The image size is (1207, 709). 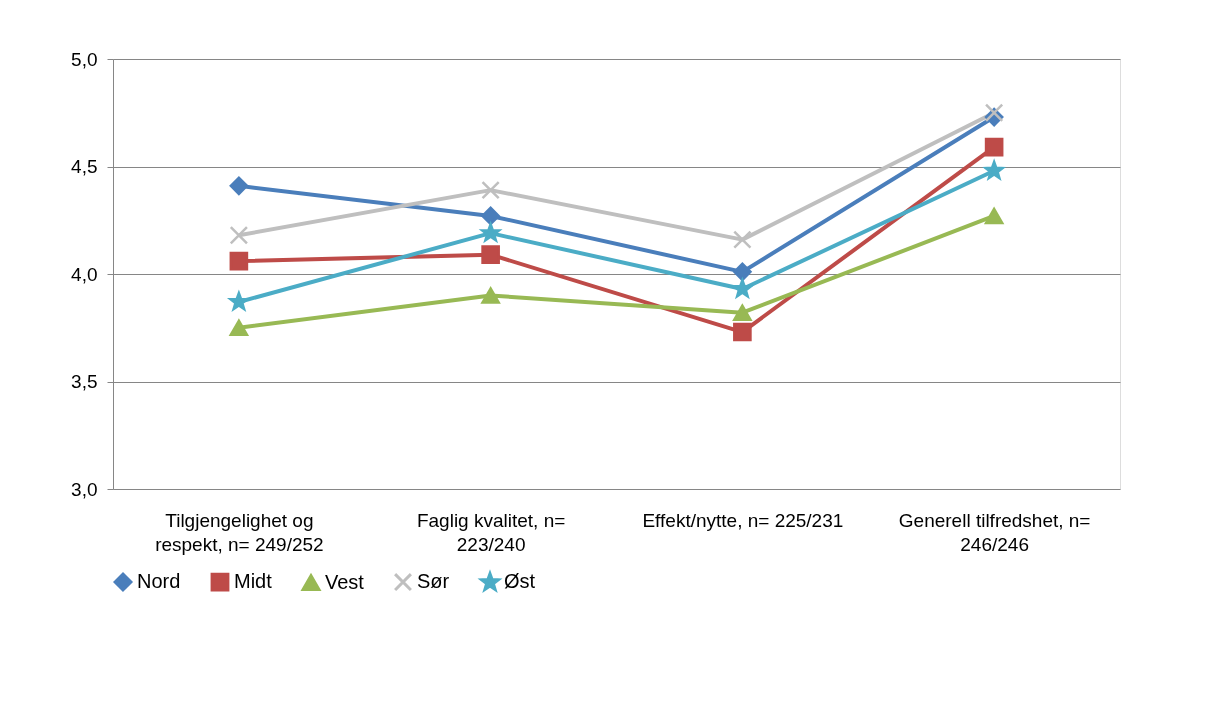 What do you see at coordinates (84, 59) in the screenshot?
I see `y-tick-label: 5,0` at bounding box center [84, 59].